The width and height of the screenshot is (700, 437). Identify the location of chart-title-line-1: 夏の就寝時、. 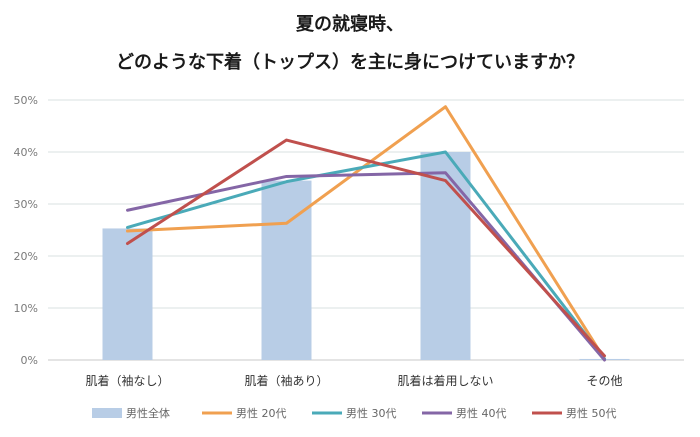
(350, 24).